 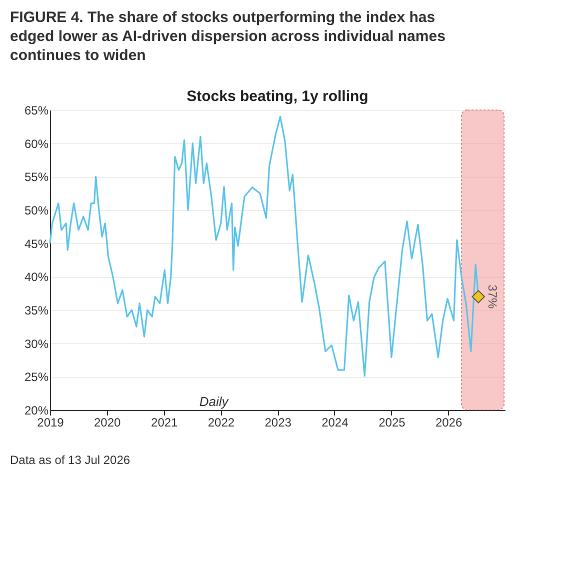 I want to click on annotation: Daily, so click(x=214, y=401).